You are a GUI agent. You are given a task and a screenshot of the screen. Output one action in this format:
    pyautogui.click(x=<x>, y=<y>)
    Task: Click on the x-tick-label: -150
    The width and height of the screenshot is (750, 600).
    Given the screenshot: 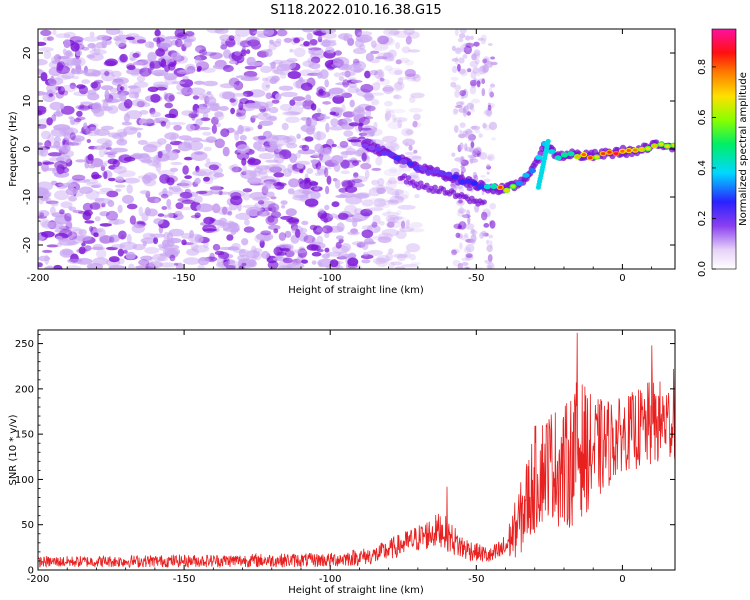 What is the action you would take?
    pyautogui.click(x=184, y=278)
    